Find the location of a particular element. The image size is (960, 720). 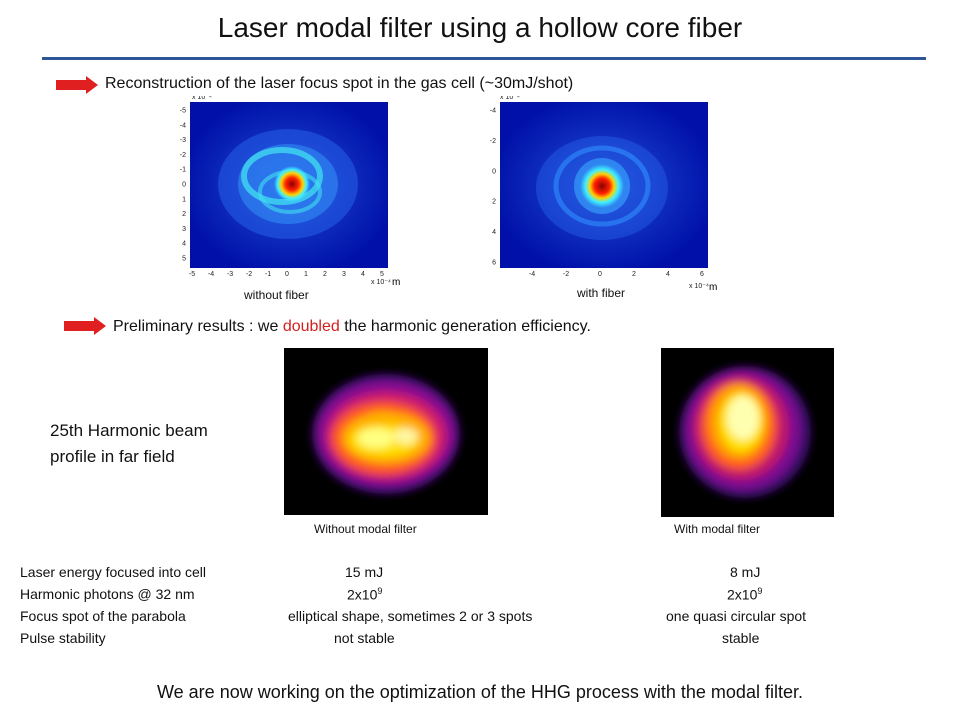

row-label: Harmonic photons @ 32 nm is located at coordinates (107, 594).